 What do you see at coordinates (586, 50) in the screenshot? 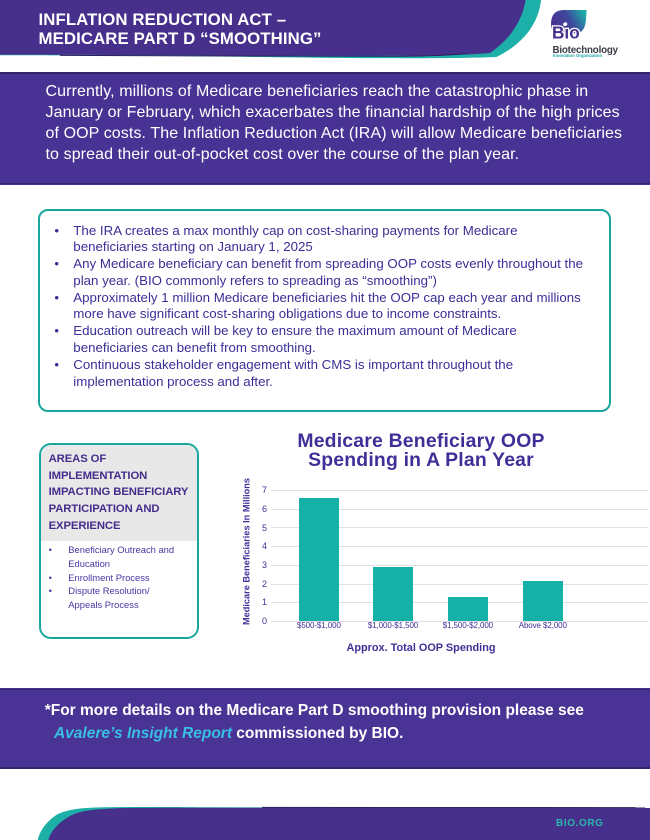
I see `svg-text: Biotechnology` at bounding box center [586, 50].